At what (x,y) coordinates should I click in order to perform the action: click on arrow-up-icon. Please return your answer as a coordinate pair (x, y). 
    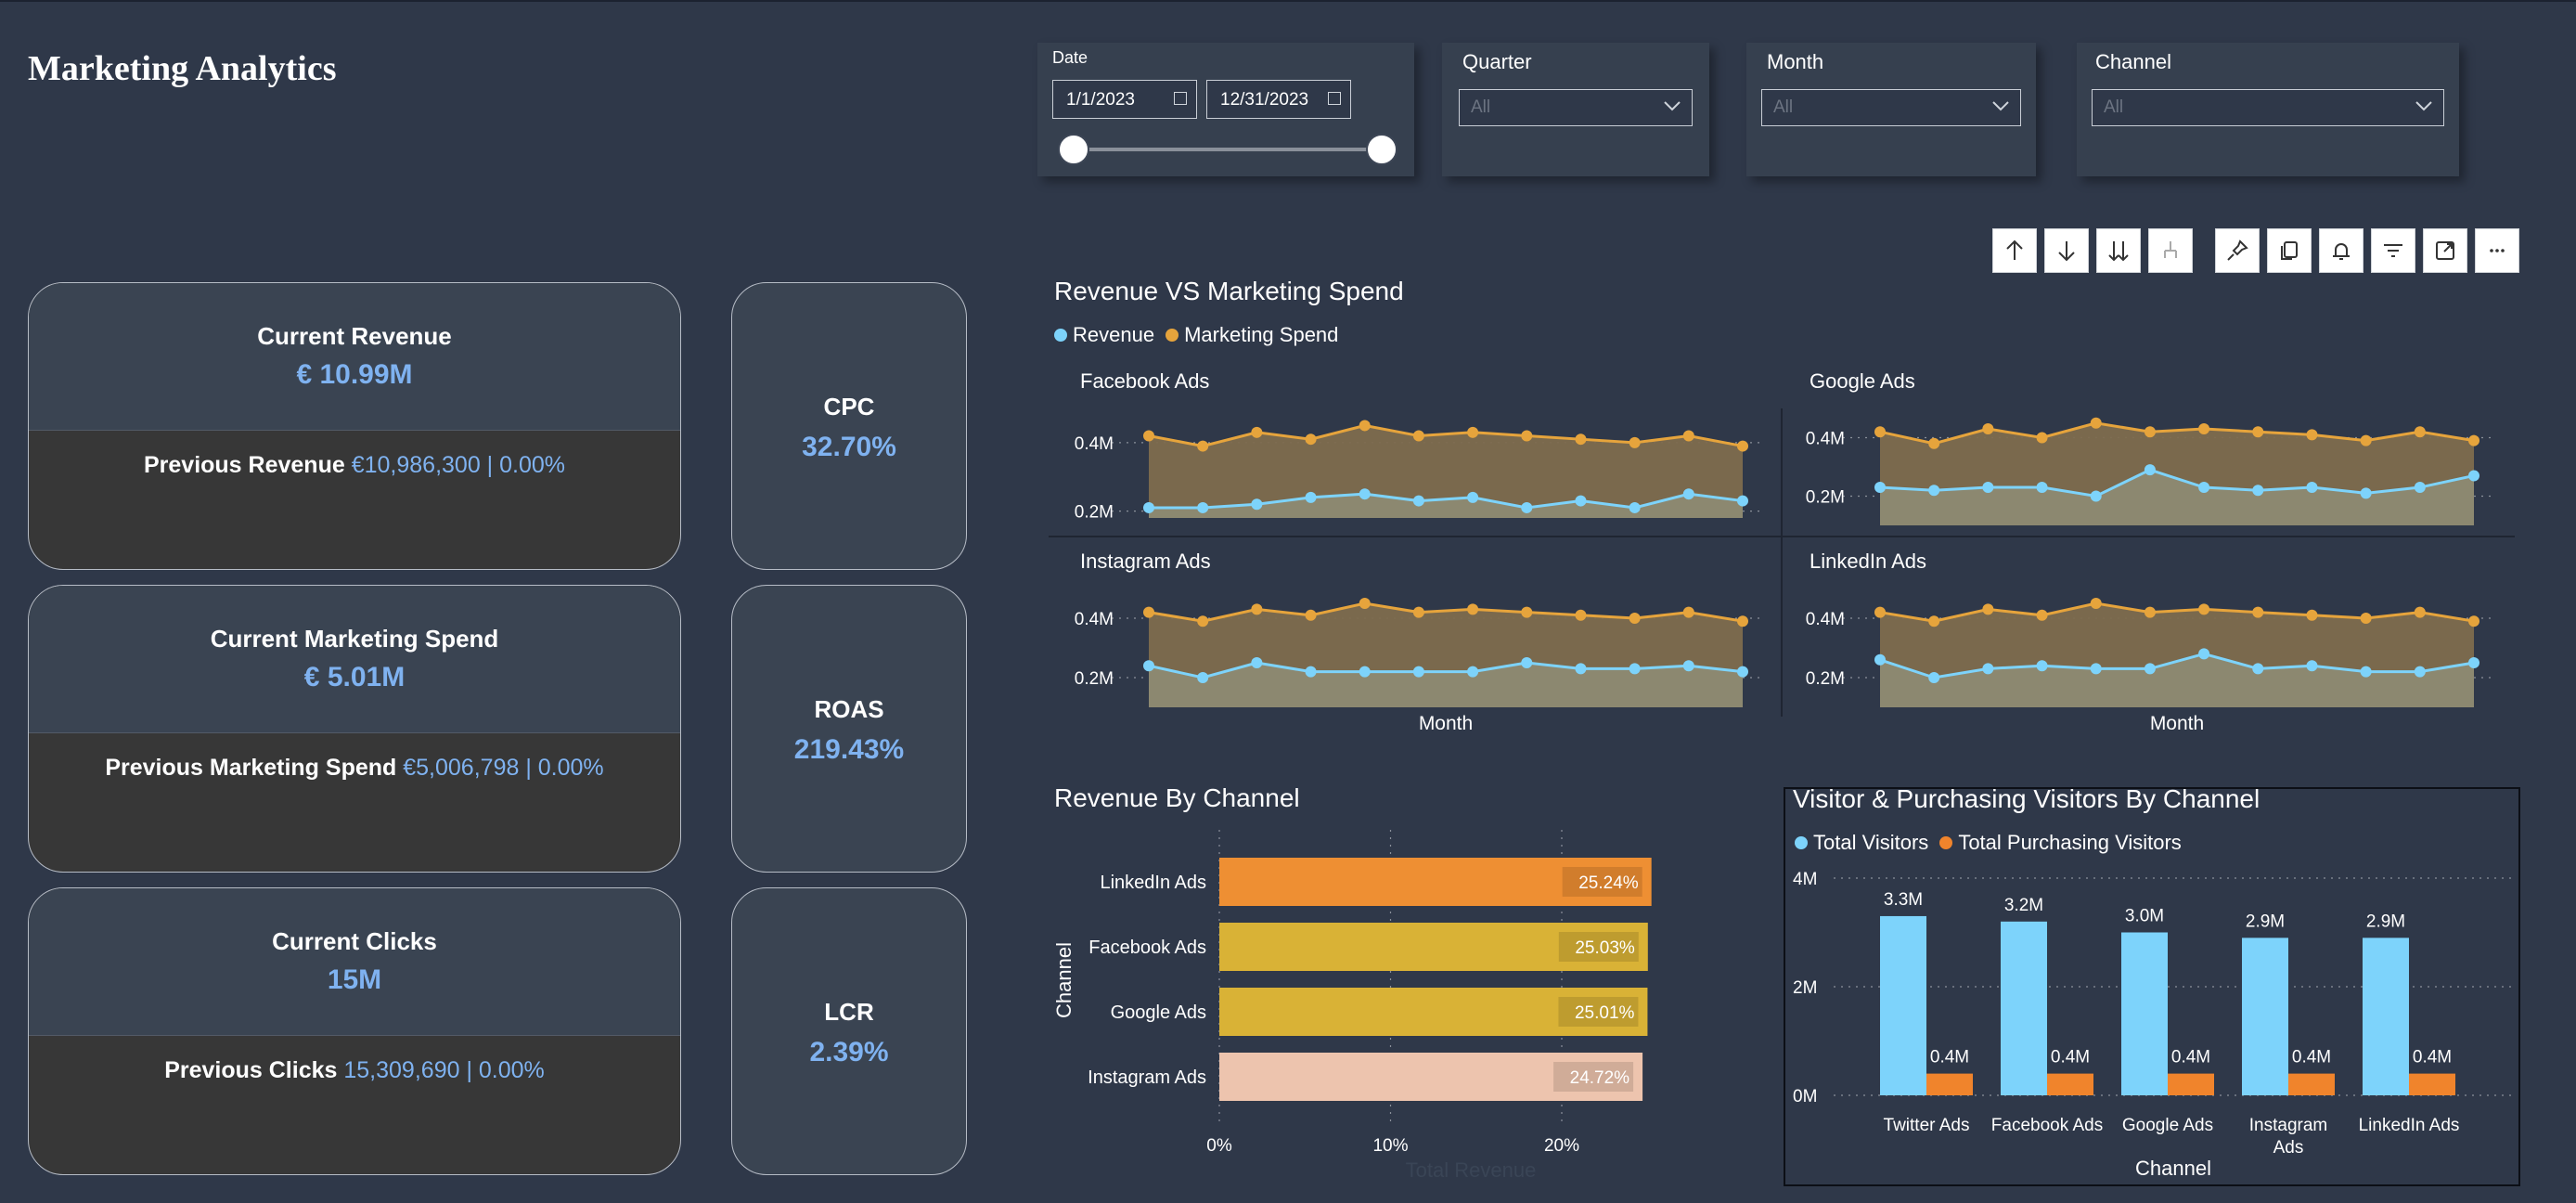
    Looking at the image, I should click on (2014, 250).